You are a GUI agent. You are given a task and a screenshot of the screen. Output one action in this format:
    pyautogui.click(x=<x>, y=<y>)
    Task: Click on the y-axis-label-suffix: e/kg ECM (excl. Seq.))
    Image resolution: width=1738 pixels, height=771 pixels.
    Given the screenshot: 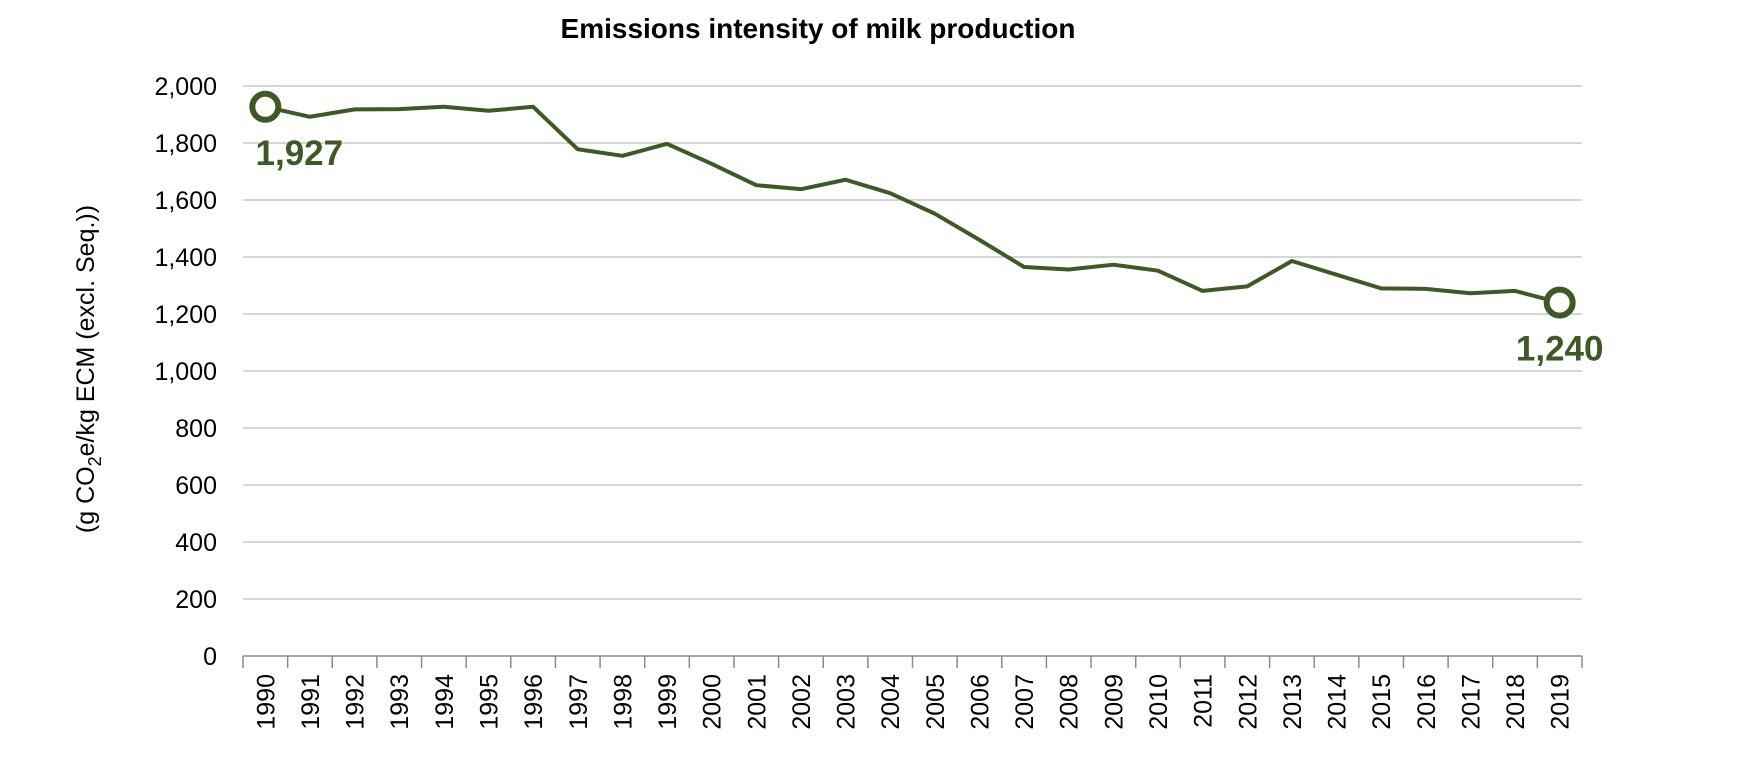 What is the action you would take?
    pyautogui.click(x=86, y=330)
    